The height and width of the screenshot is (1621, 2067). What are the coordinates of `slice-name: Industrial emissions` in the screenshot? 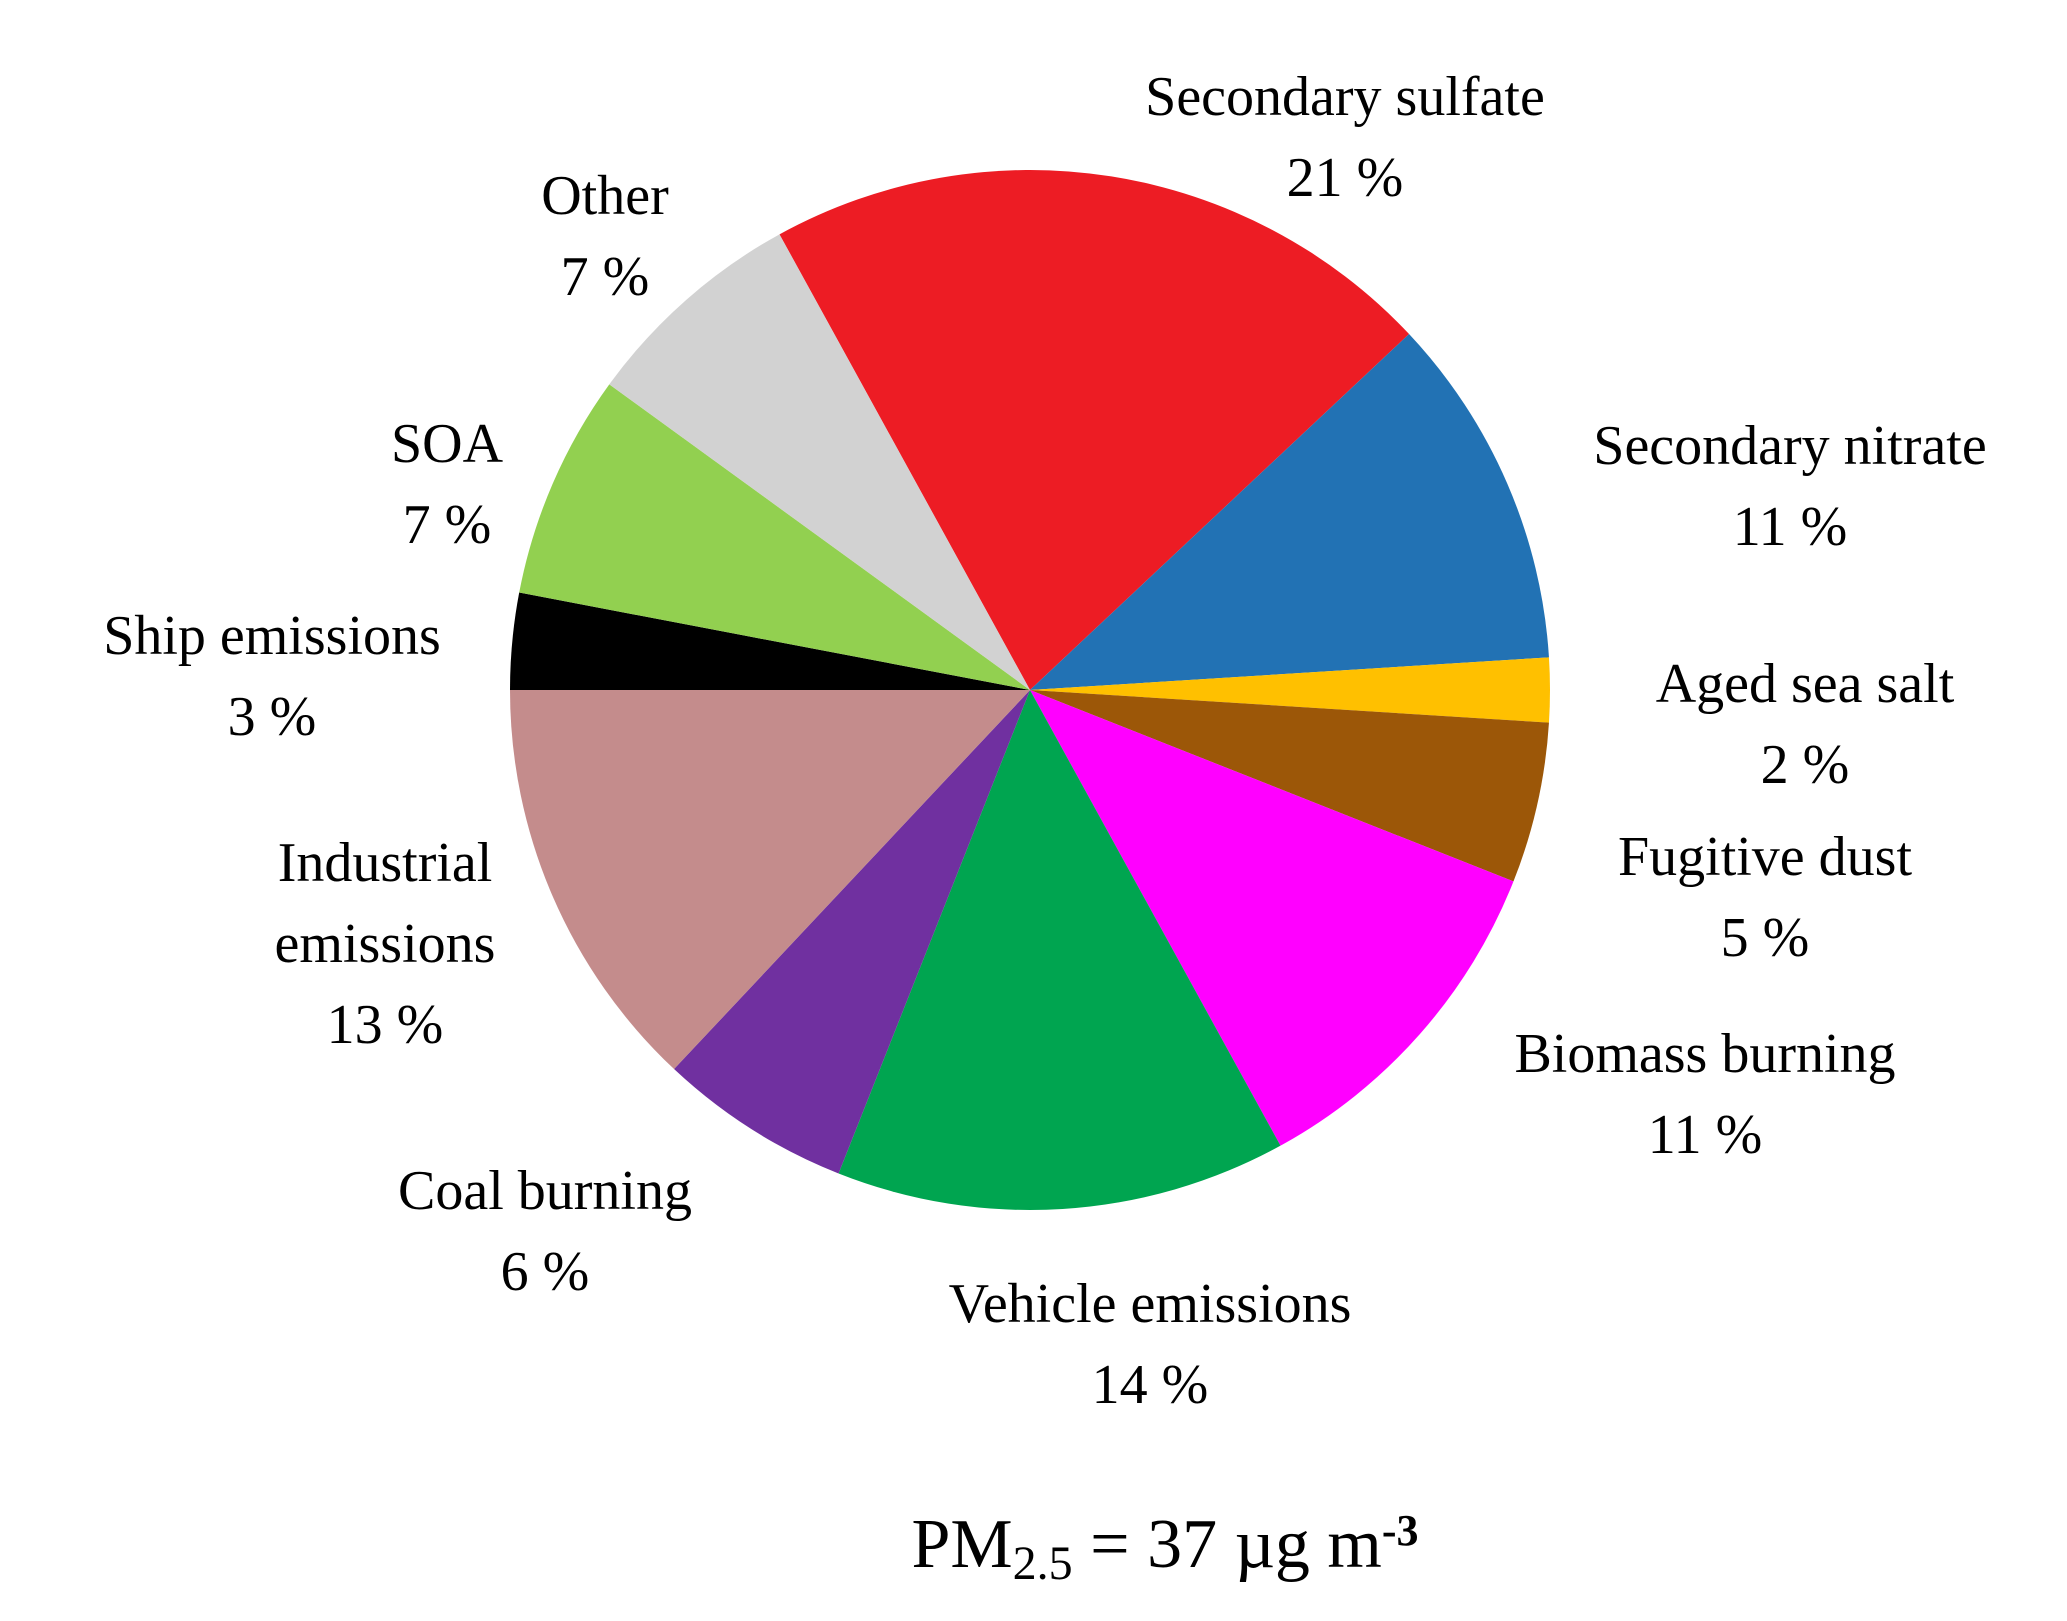 It's located at (385, 904).